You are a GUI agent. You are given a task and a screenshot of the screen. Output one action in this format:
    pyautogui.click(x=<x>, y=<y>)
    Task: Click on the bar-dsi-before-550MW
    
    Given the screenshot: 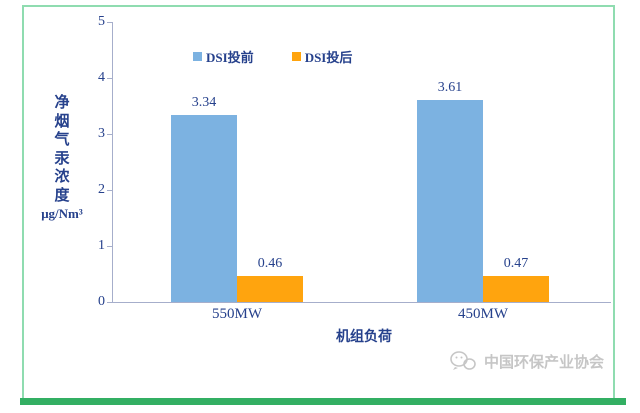 What is the action you would take?
    pyautogui.click(x=204, y=208)
    